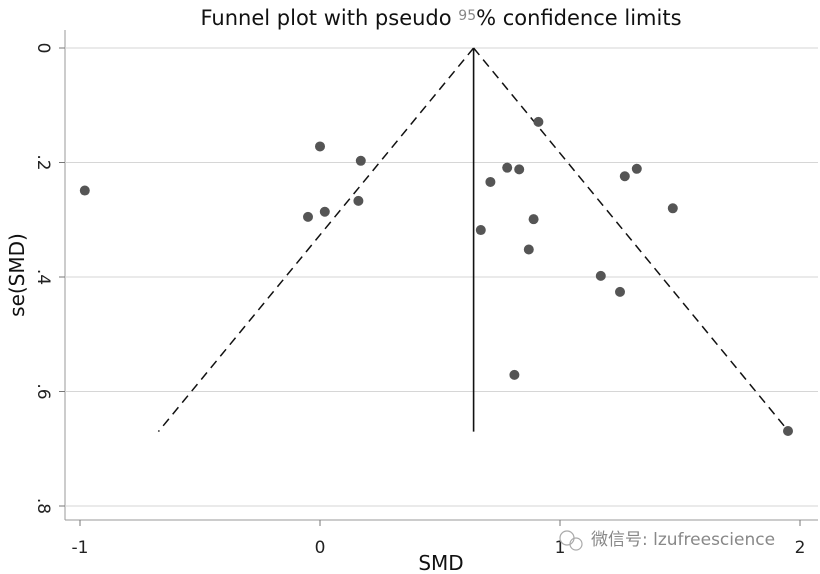 This screenshot has height=574, width=820. Describe the element at coordinates (800, 548) in the screenshot. I see `x-tick-label: 2` at that location.